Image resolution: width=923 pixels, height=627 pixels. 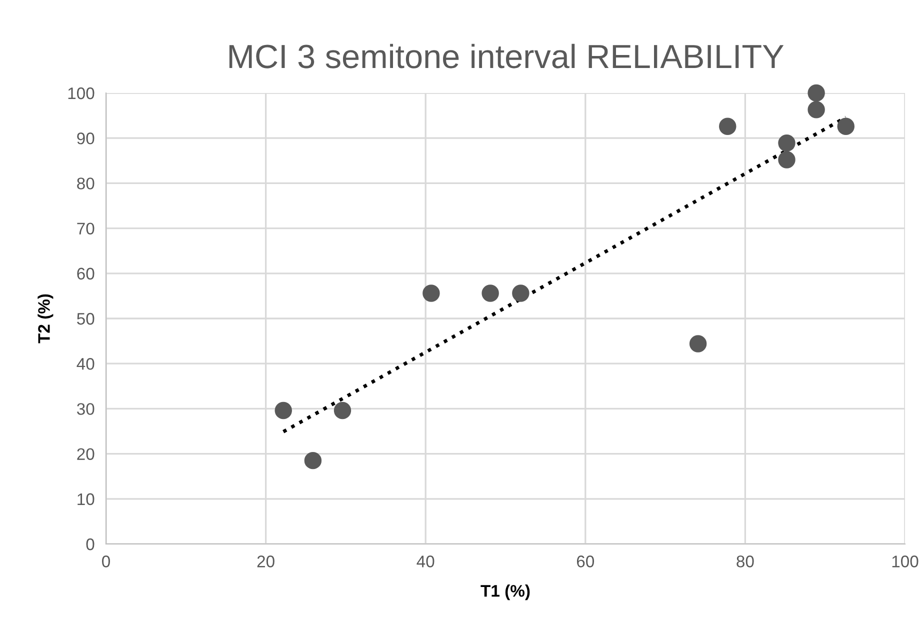 I want to click on y-tick-label: 100, so click(x=81, y=93).